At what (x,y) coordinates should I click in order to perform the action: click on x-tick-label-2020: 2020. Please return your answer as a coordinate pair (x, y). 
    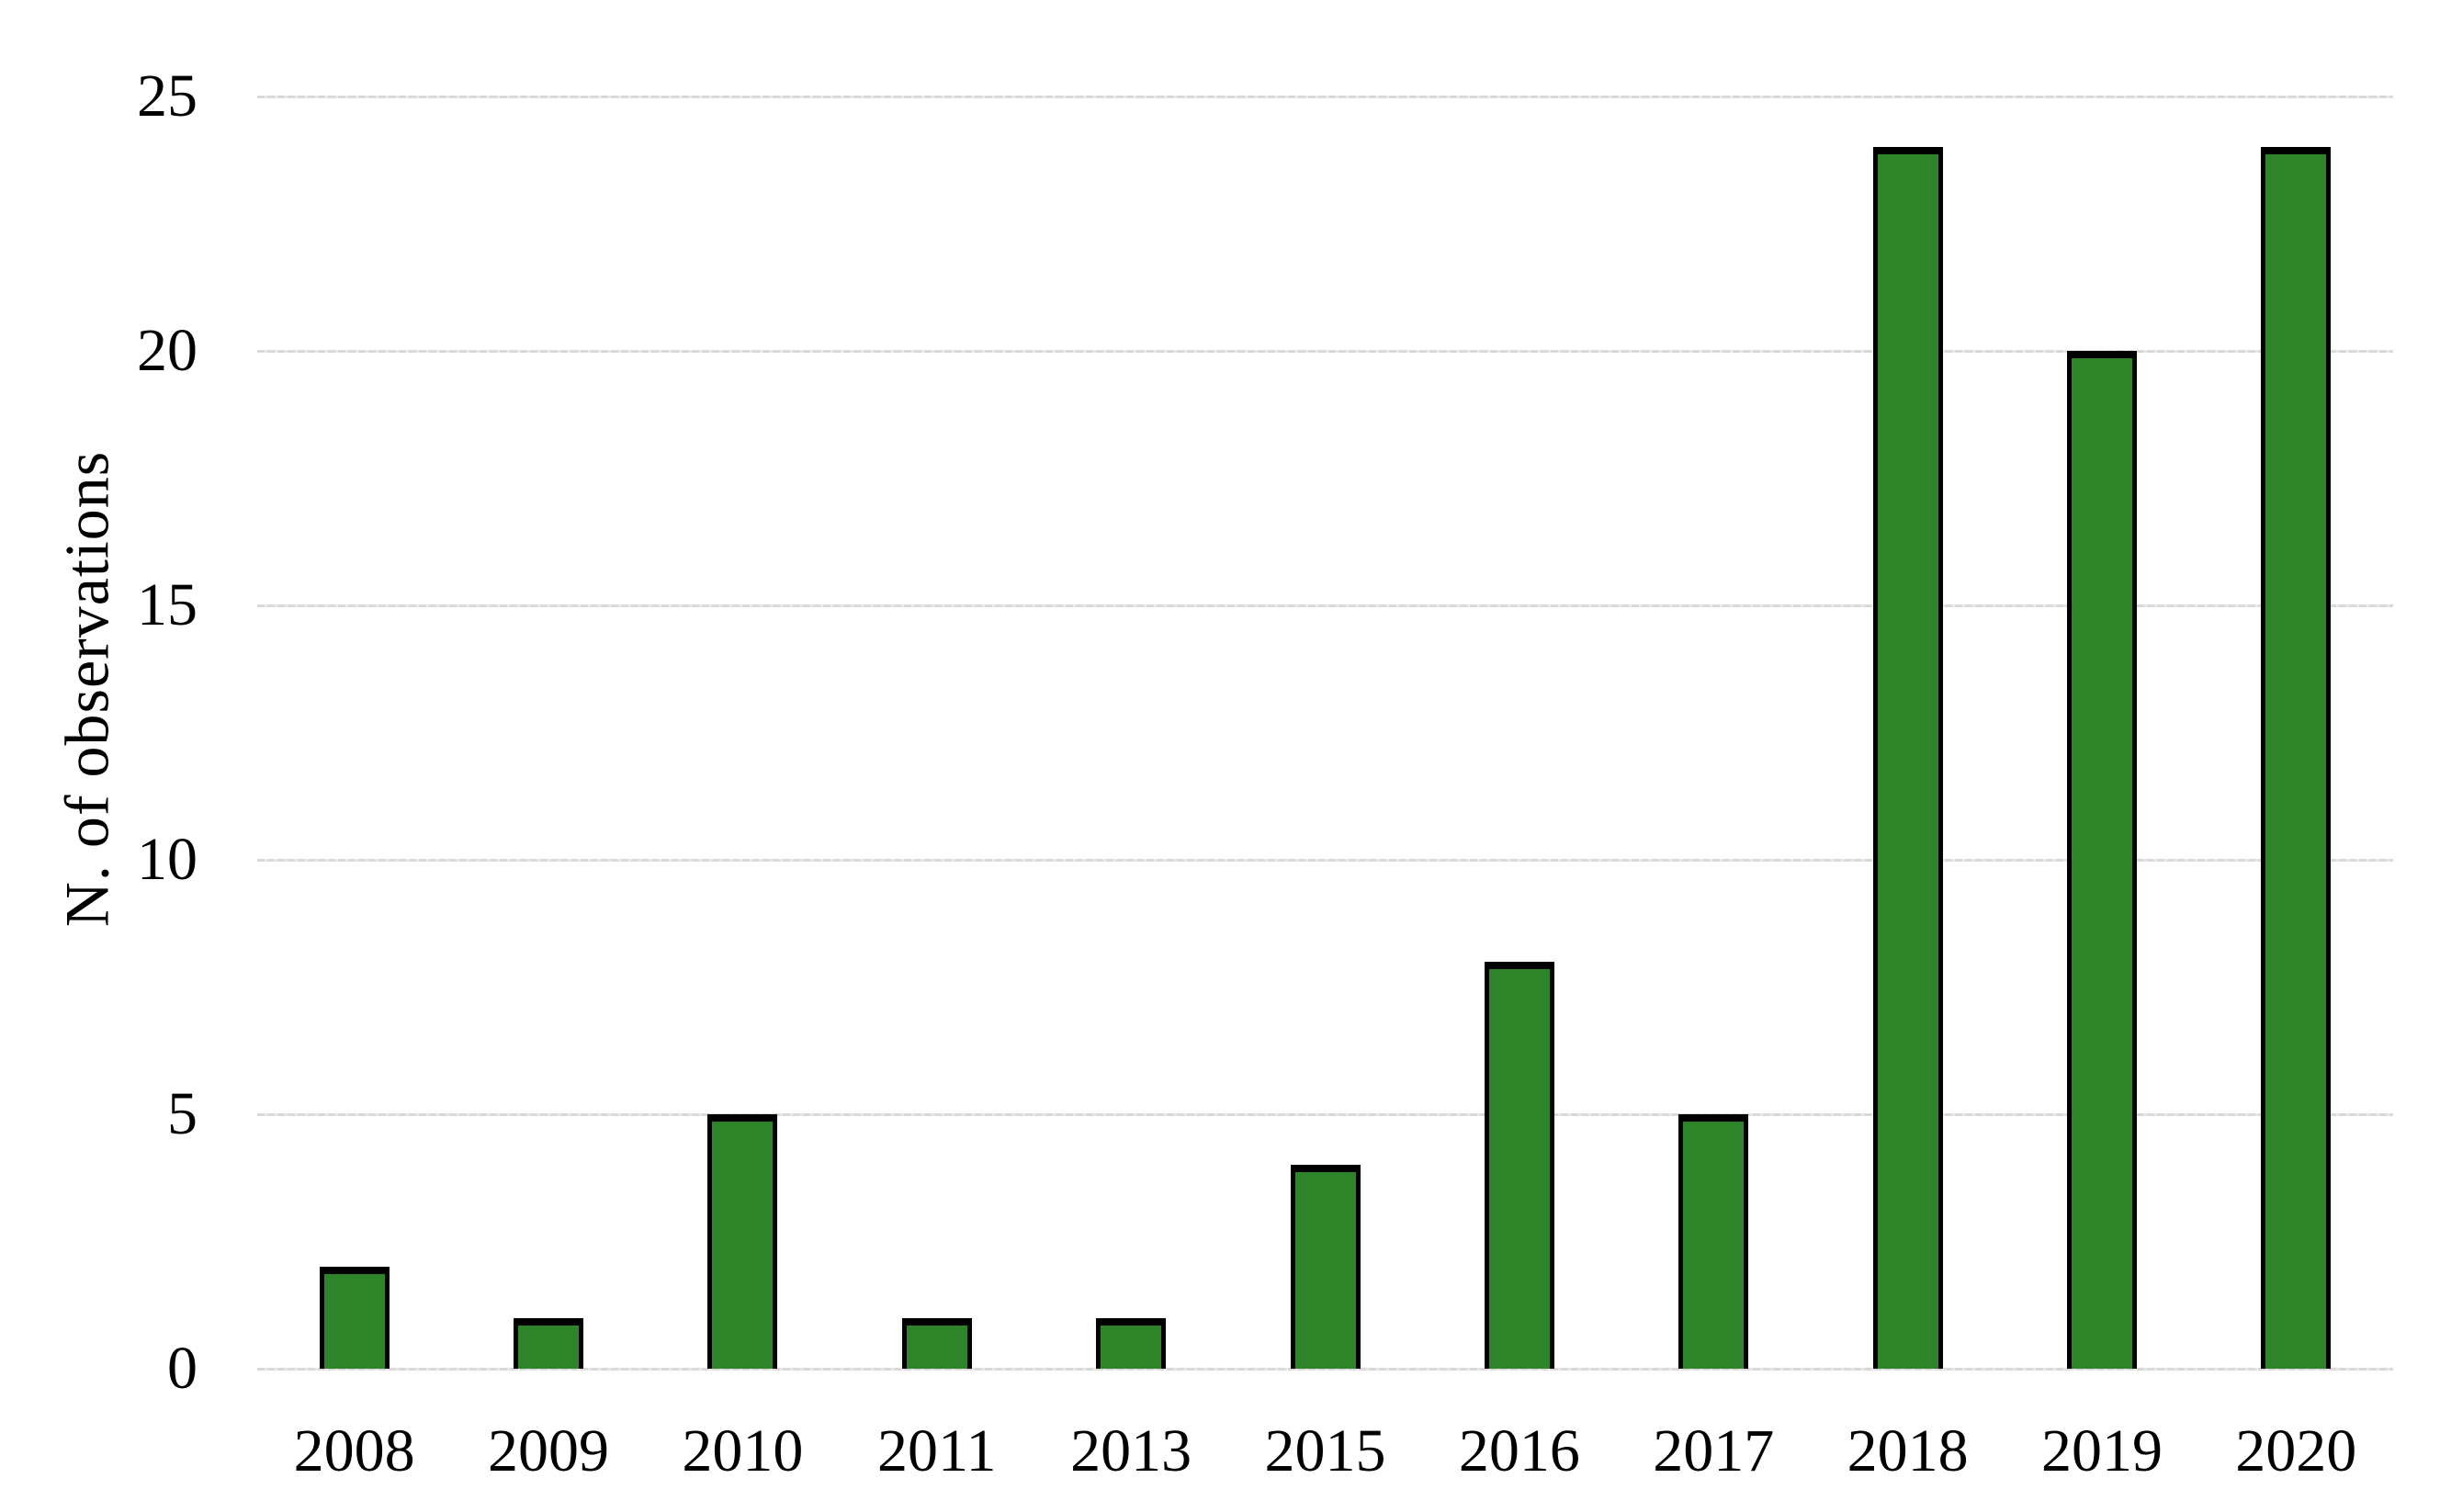
    Looking at the image, I should click on (2296, 1450).